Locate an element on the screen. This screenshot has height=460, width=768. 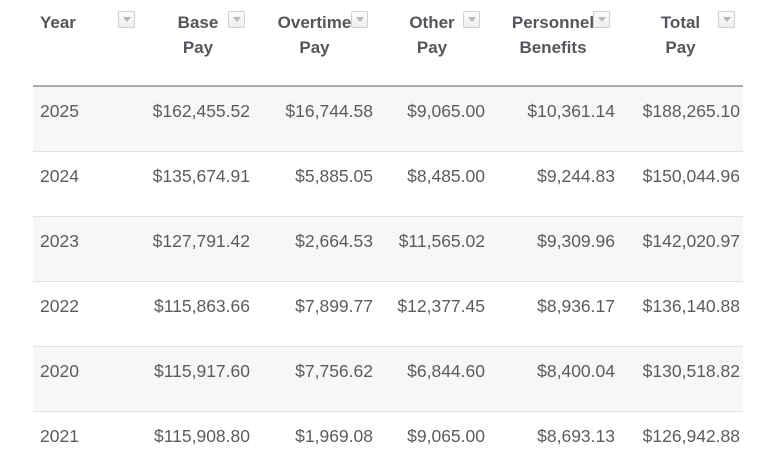
cell-overtime-pay: $1,969.08 is located at coordinates (314, 435).